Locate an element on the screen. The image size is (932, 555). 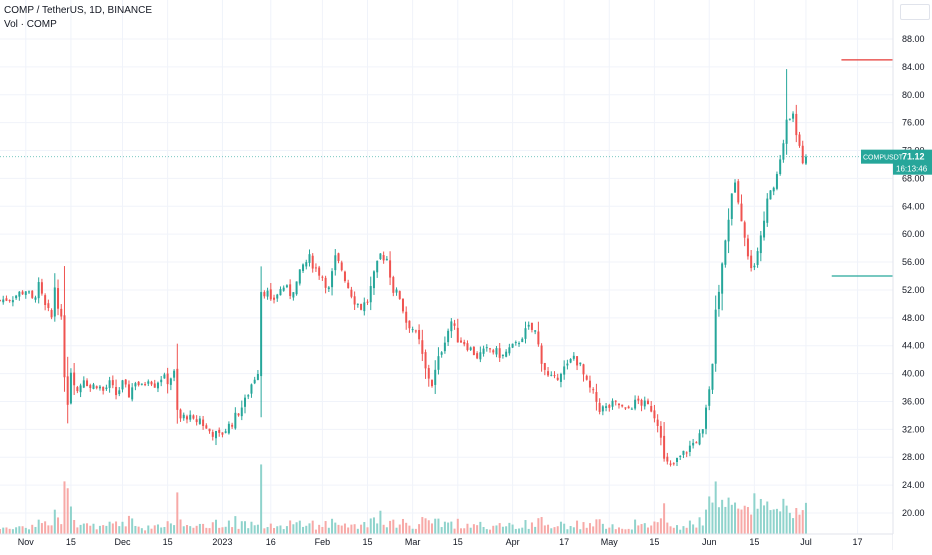
chart-settings-button is located at coordinates (915, 12).